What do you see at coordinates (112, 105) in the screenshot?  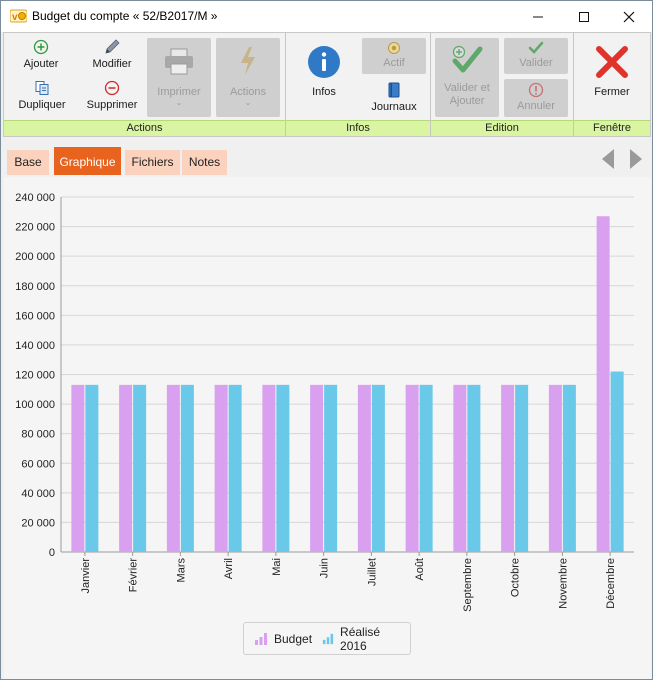 I see `delete-label: Supprimer` at bounding box center [112, 105].